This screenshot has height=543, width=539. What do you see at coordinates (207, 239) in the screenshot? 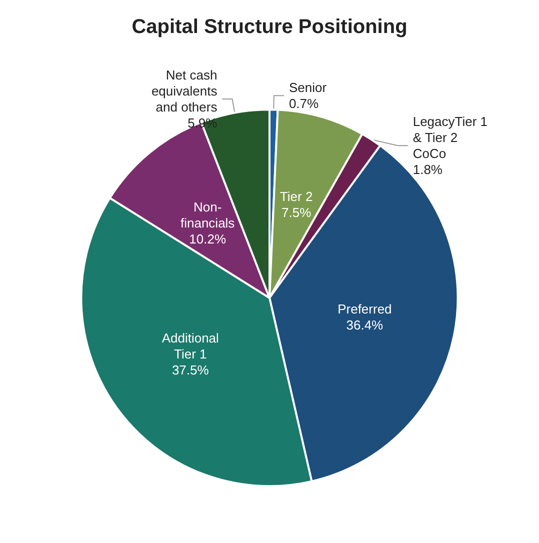
I see `data-label: 10.2%` at bounding box center [207, 239].